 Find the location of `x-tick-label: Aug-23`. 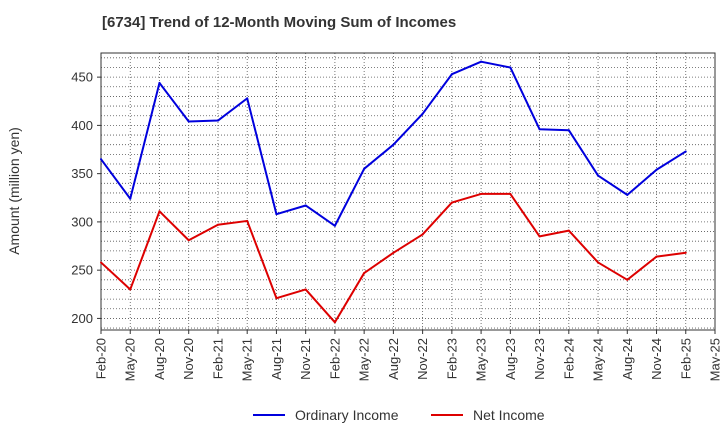

x-tick-label: Aug-23 is located at coordinates (510, 359).